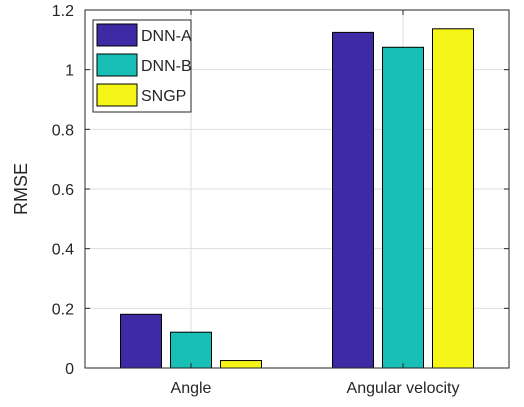 The width and height of the screenshot is (524, 407). I want to click on y-tick-label: 0.8, so click(63, 130).